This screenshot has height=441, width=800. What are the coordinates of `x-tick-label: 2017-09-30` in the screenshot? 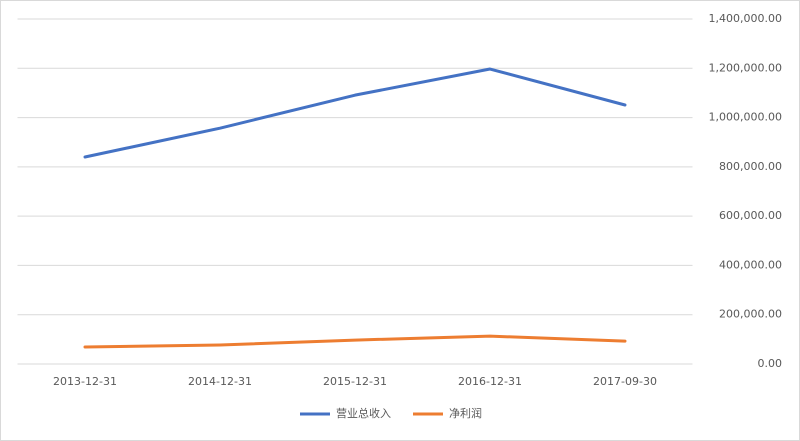 It's located at (625, 381).